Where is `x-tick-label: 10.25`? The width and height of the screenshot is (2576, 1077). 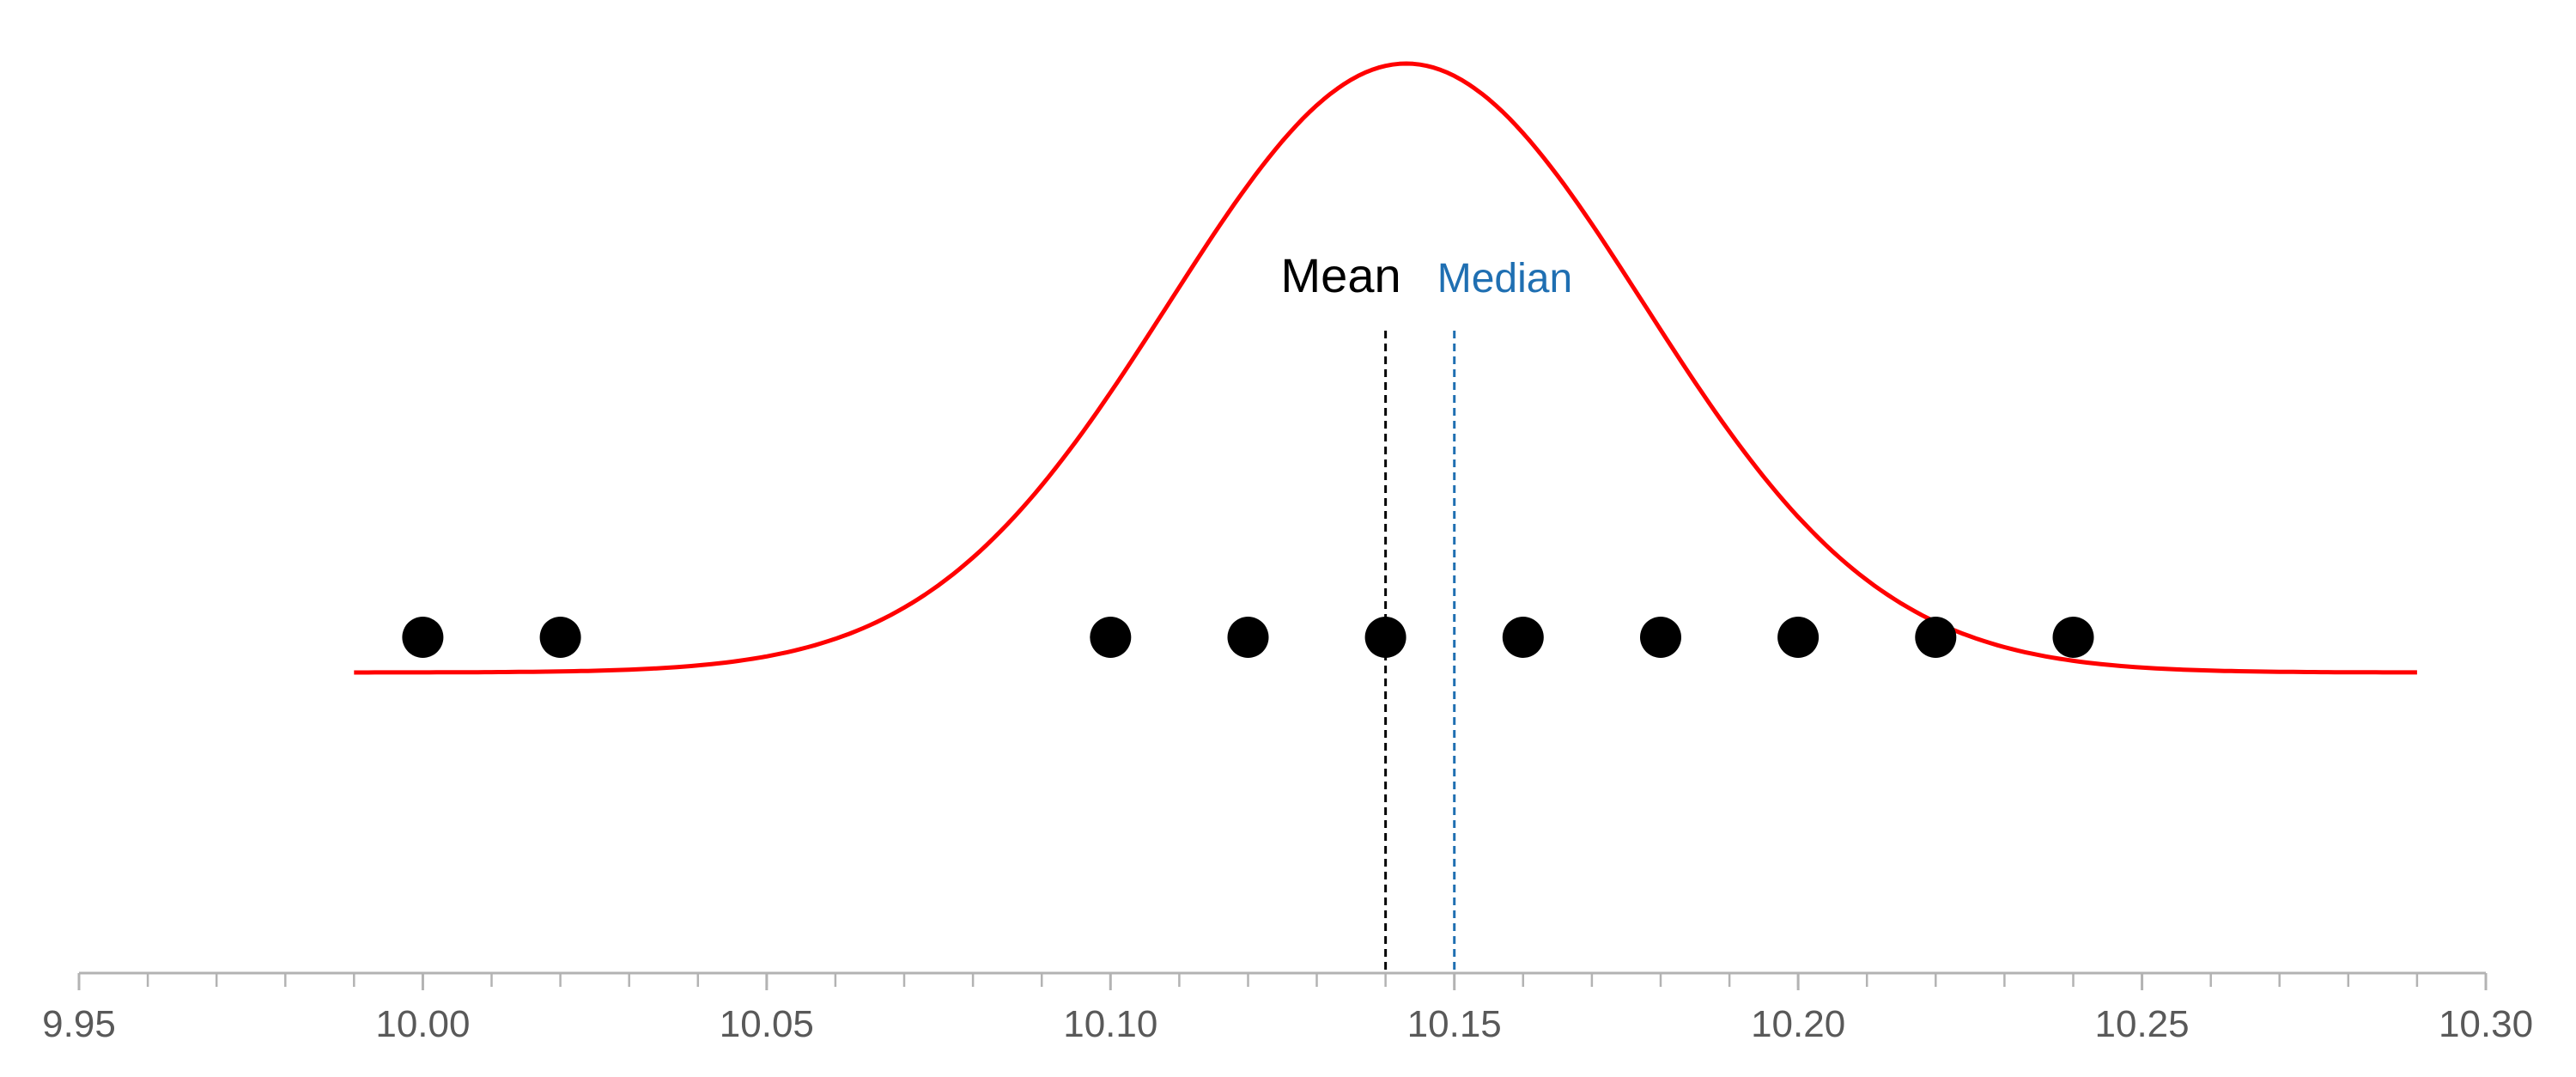 x-tick-label: 10.25 is located at coordinates (2142, 1024).